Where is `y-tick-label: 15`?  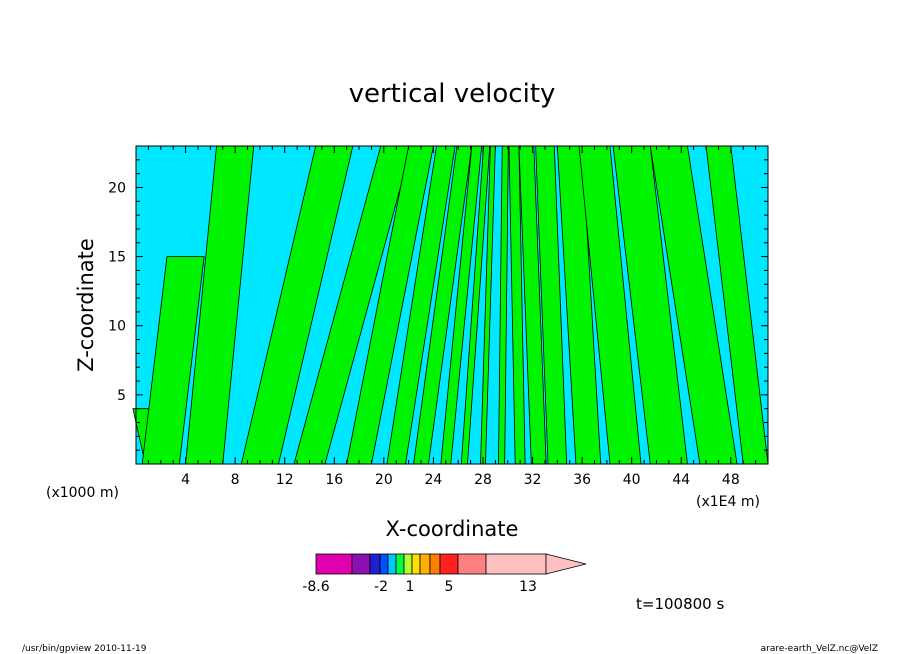 y-tick-label: 15 is located at coordinates (117, 258).